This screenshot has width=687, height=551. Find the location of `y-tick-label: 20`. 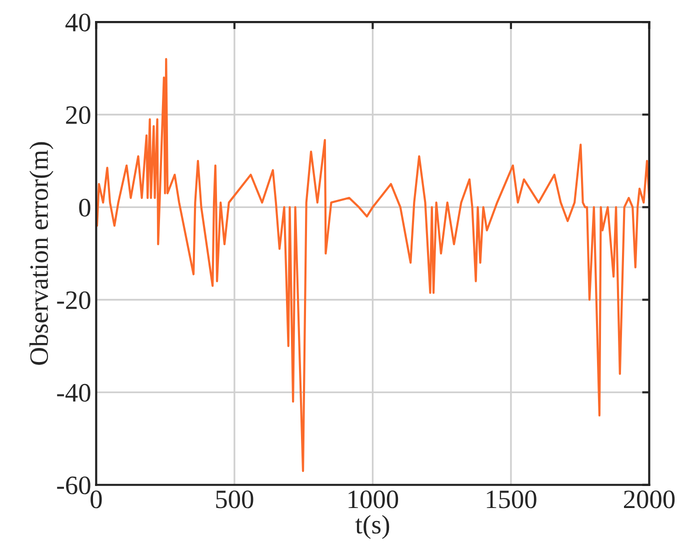

y-tick-label: 20 is located at coordinates (78, 115).